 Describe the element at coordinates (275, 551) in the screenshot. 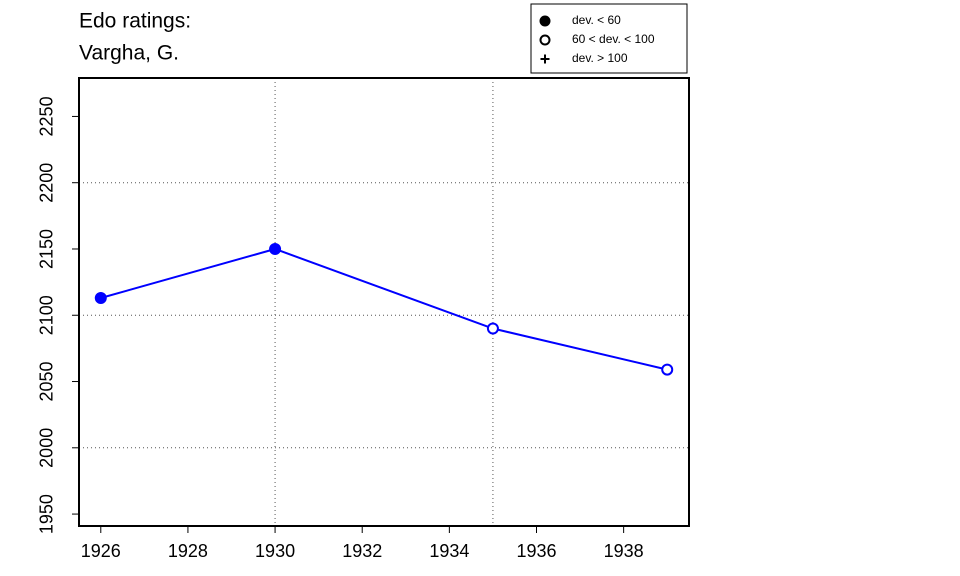

I see `x-tick-label: 1930` at that location.